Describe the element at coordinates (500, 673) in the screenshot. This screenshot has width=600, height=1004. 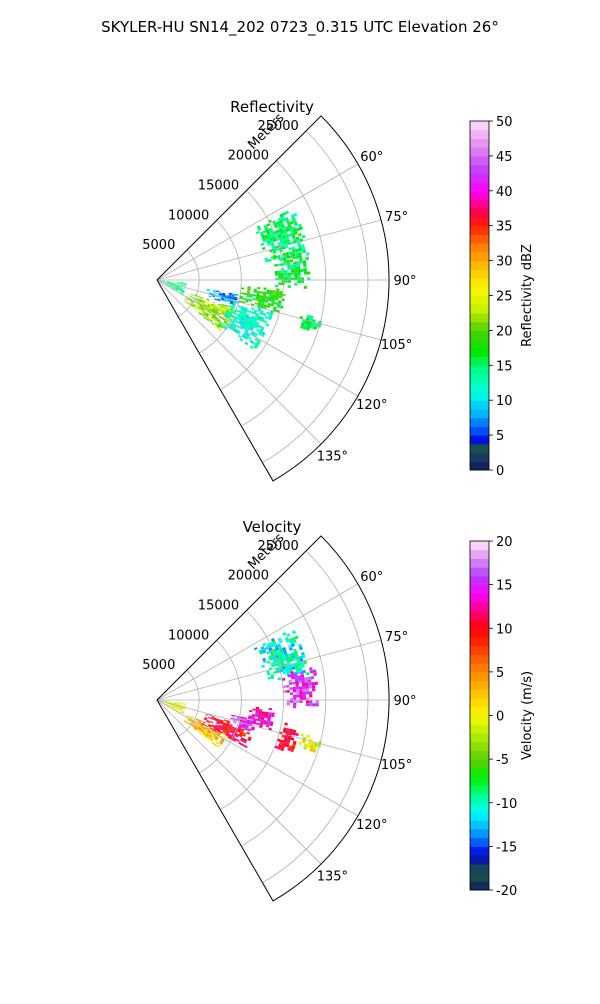
I see `colorbar-tick-label: 5` at that location.